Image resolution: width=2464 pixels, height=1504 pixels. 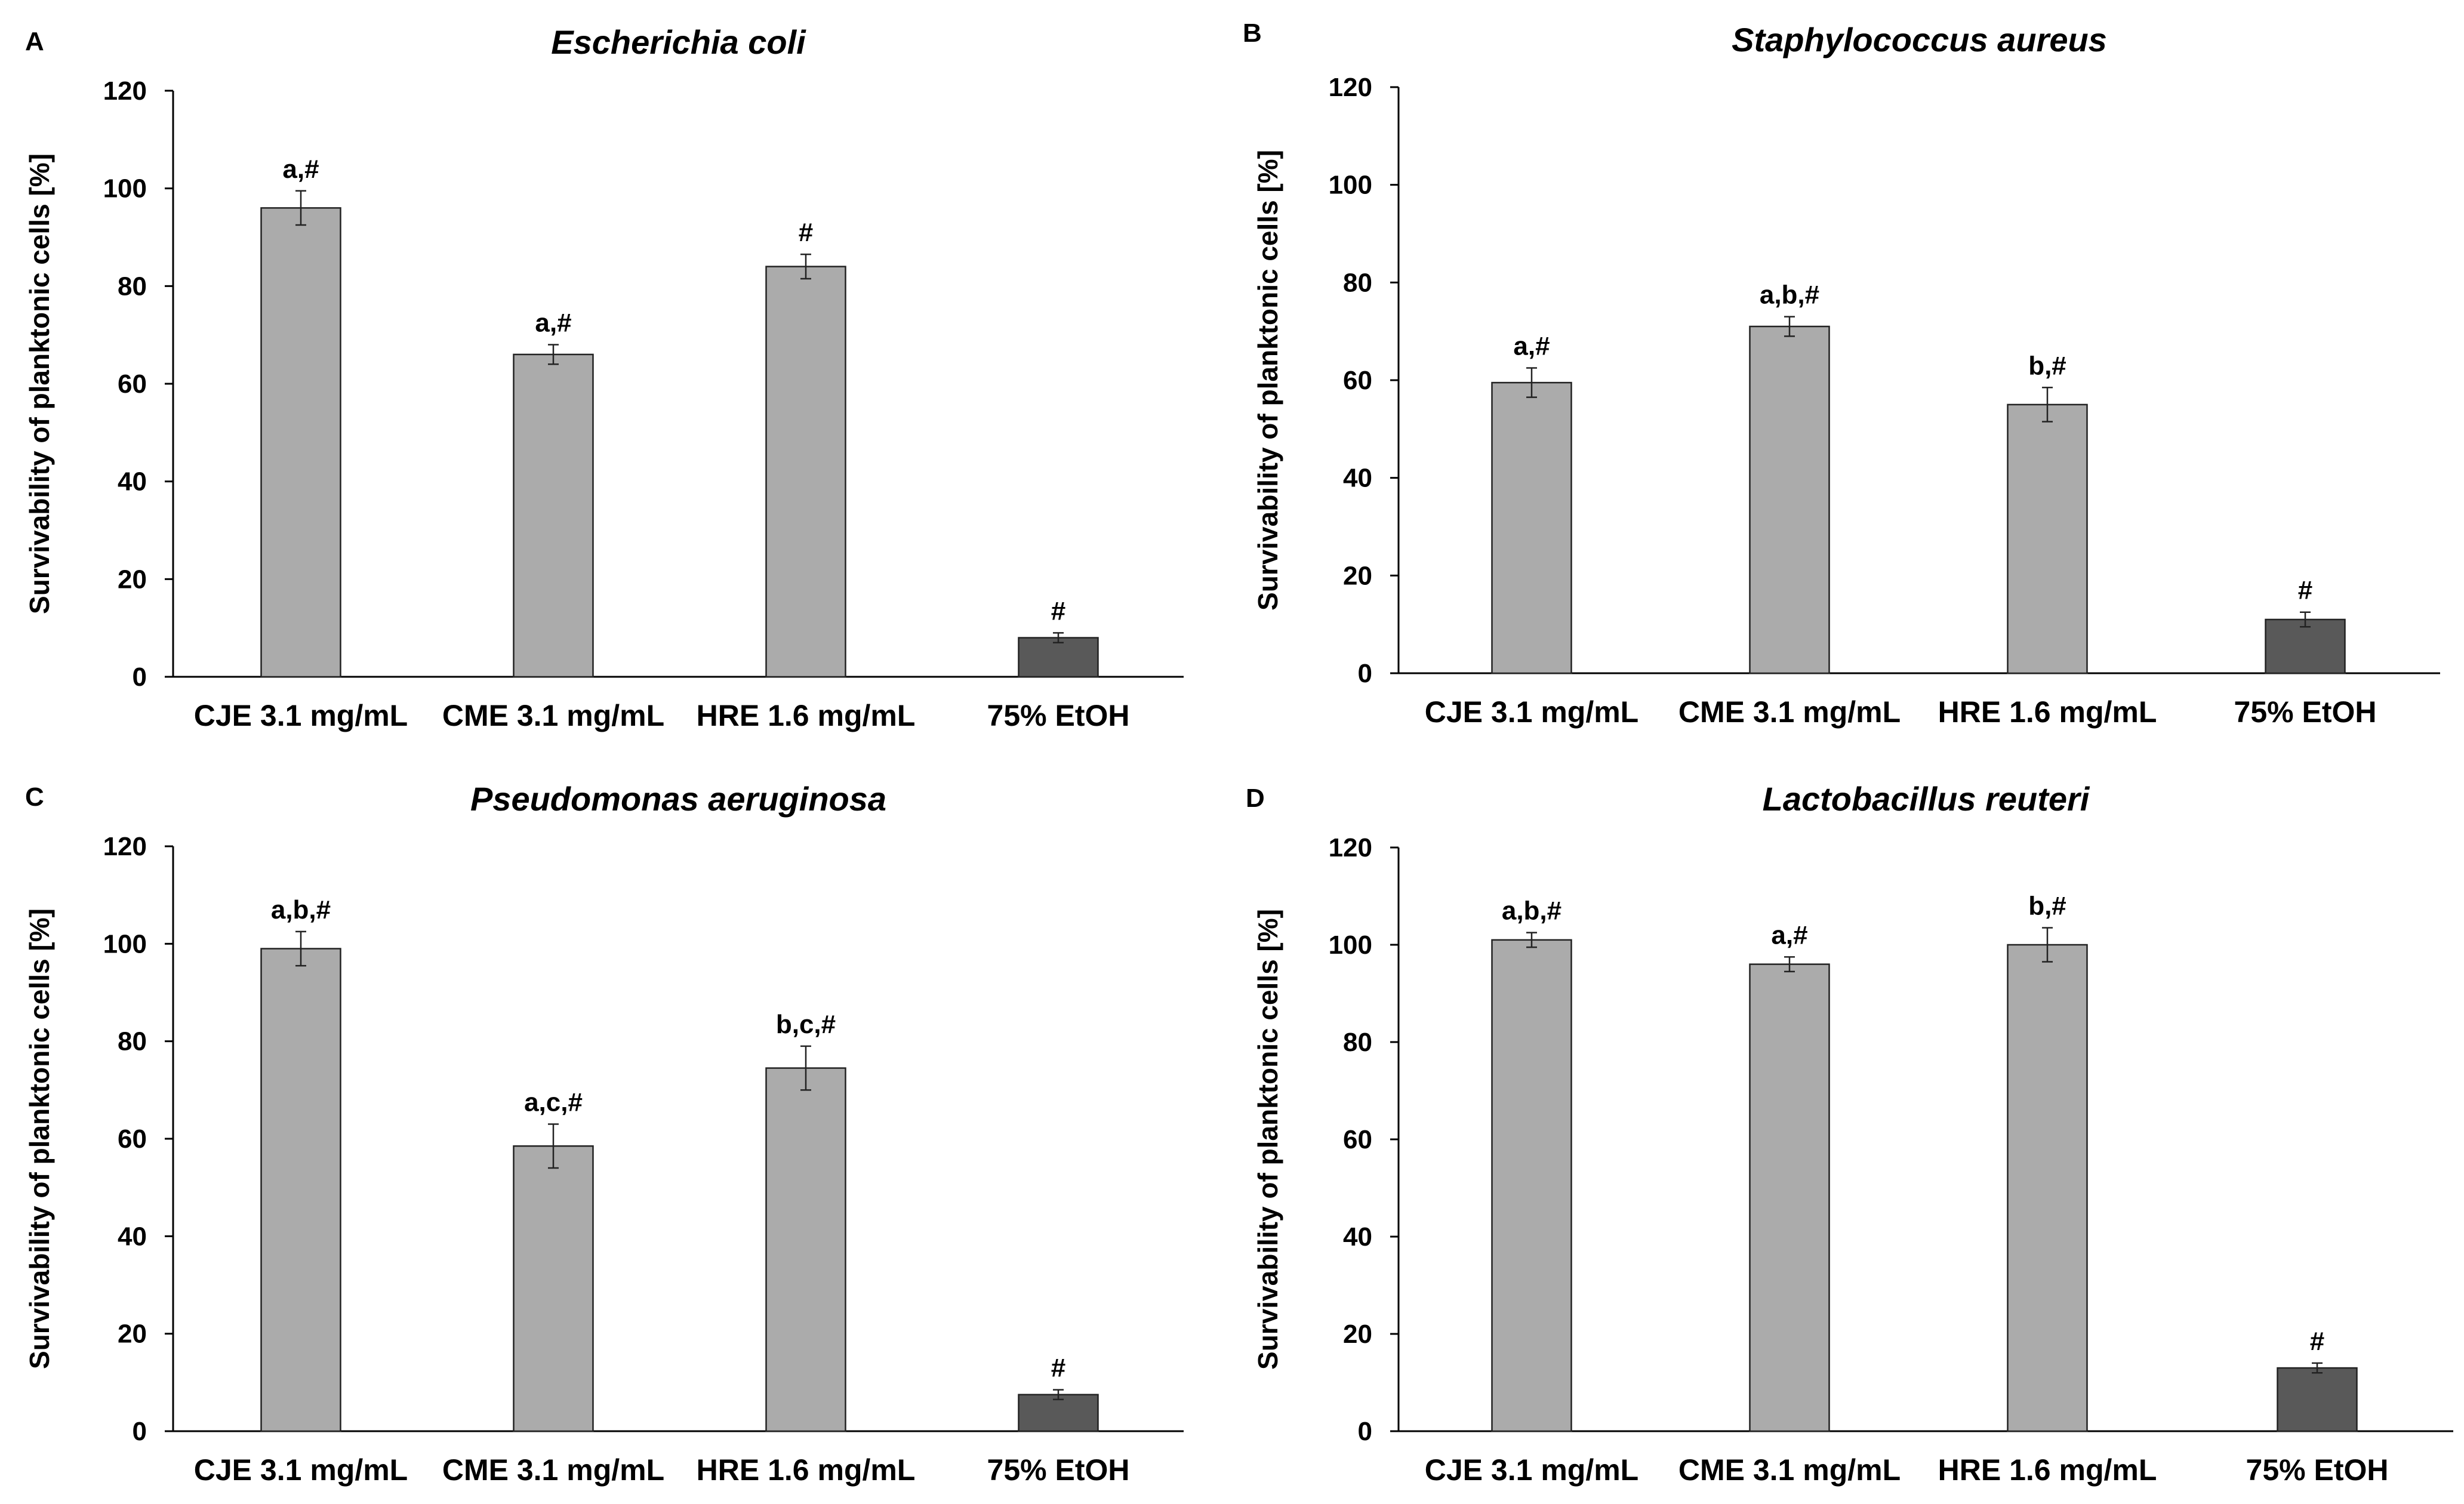 I want to click on chart-title: Pseudomonas aeruginosa, so click(x=678, y=799).